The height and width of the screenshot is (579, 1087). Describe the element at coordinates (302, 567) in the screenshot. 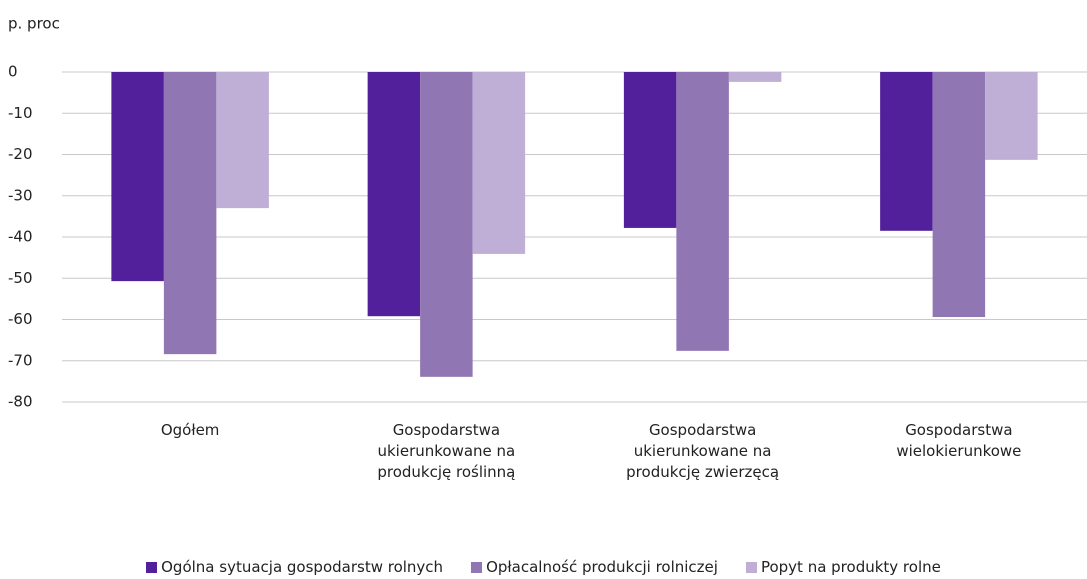

I see `legend-label: Ogólna sytuacja gospodarstw rolnych` at that location.